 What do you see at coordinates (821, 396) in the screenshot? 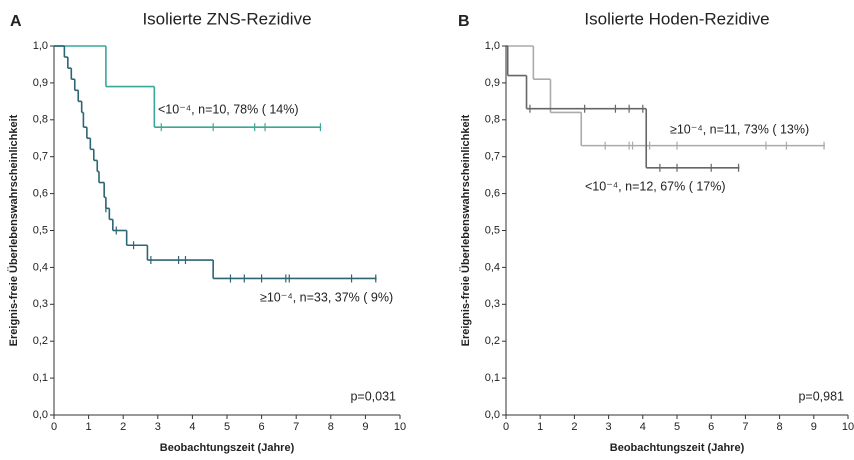
I see `p-value: p=0,981` at bounding box center [821, 396].